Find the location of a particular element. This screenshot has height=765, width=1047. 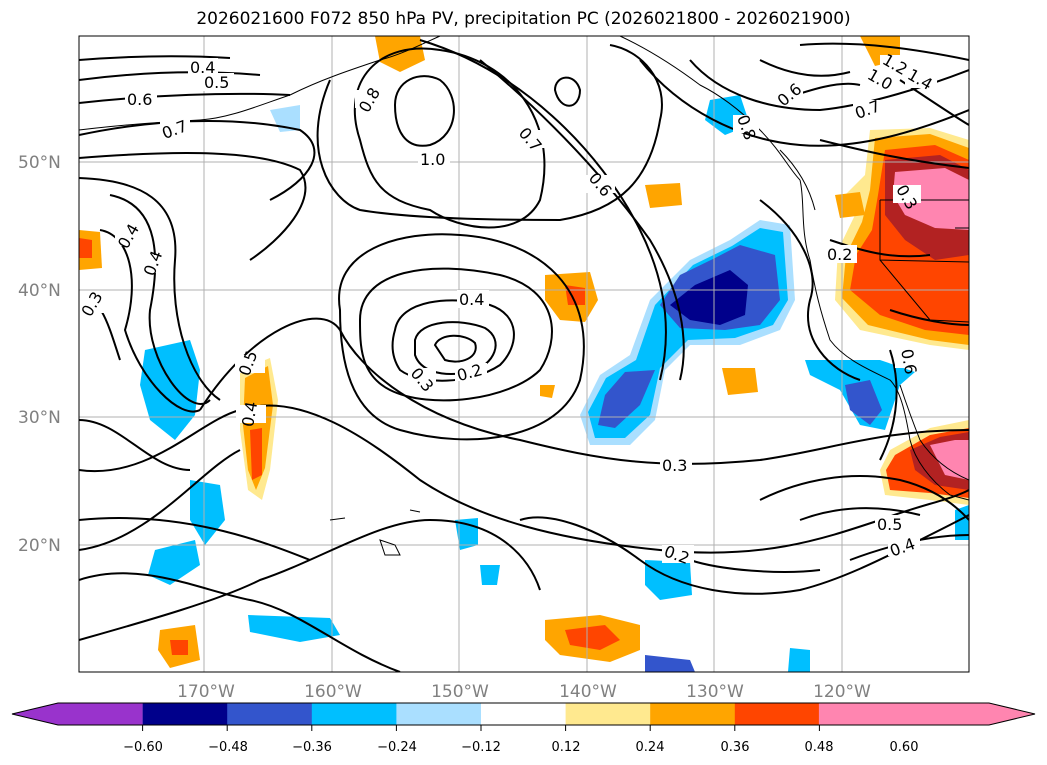

colorbar-label: 0.60 is located at coordinates (904, 747).